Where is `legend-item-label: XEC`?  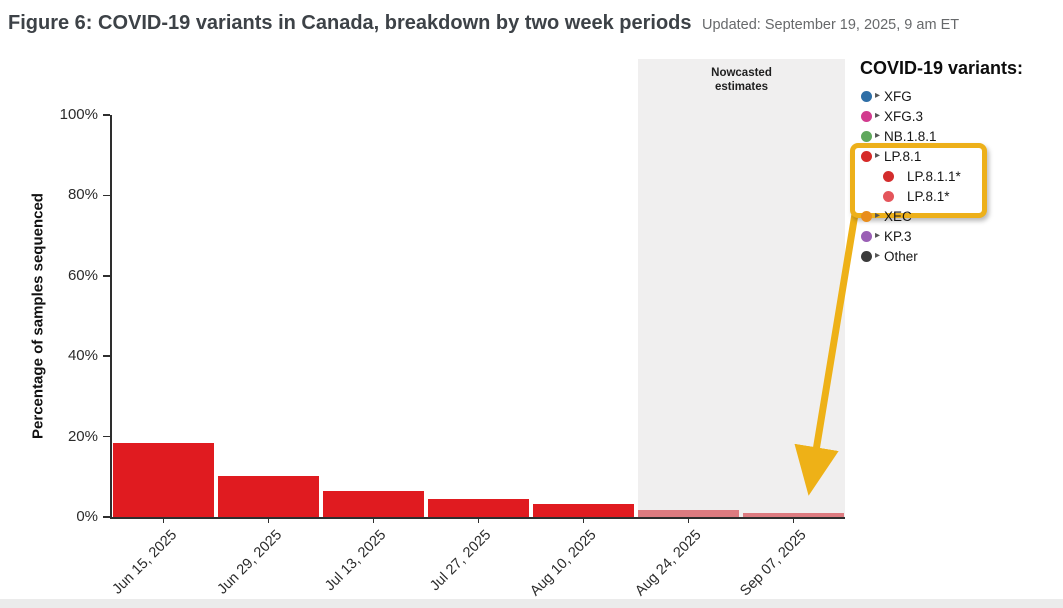 legend-item-label: XEC is located at coordinates (898, 216).